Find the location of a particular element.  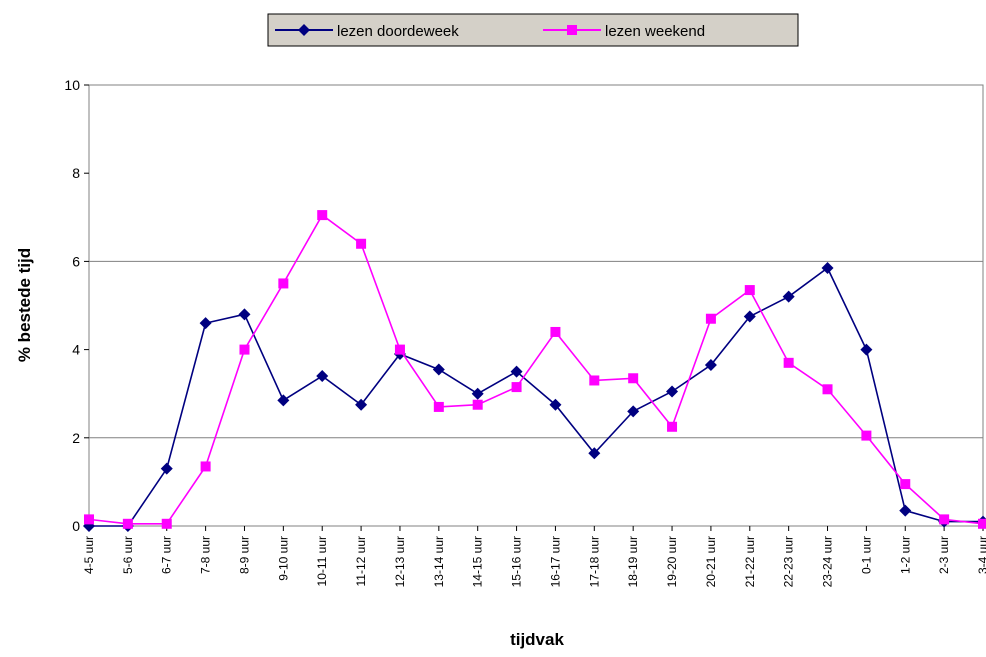

y-axis-ticks: 0 2 4 6 8 10 is located at coordinates (76, 305).